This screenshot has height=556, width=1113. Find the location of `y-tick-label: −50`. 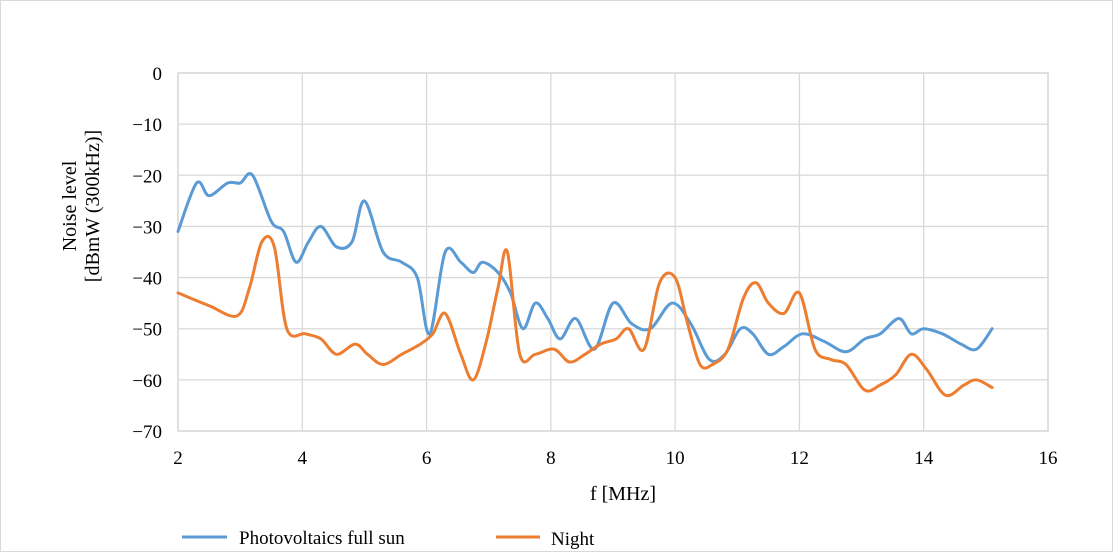

y-tick-label: −50 is located at coordinates (147, 330).